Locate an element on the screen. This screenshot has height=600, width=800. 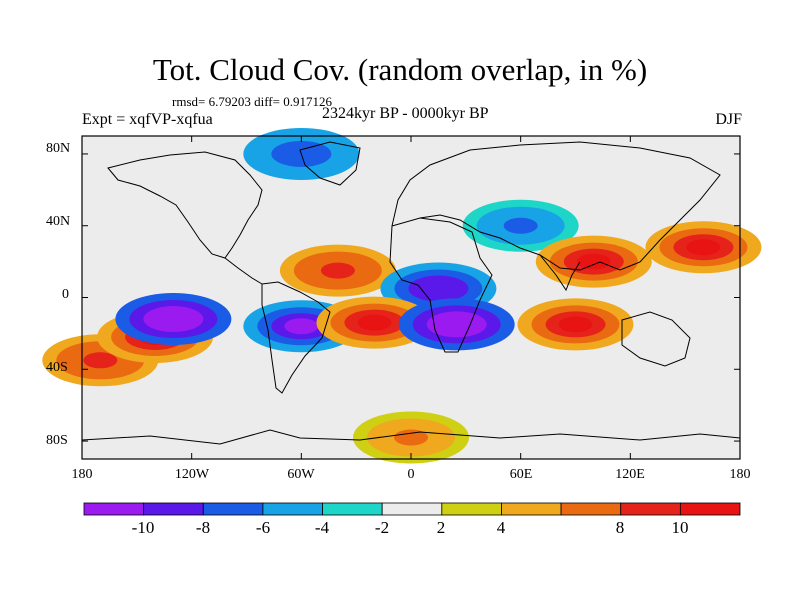
coastline-australia is located at coordinates (656, 339).